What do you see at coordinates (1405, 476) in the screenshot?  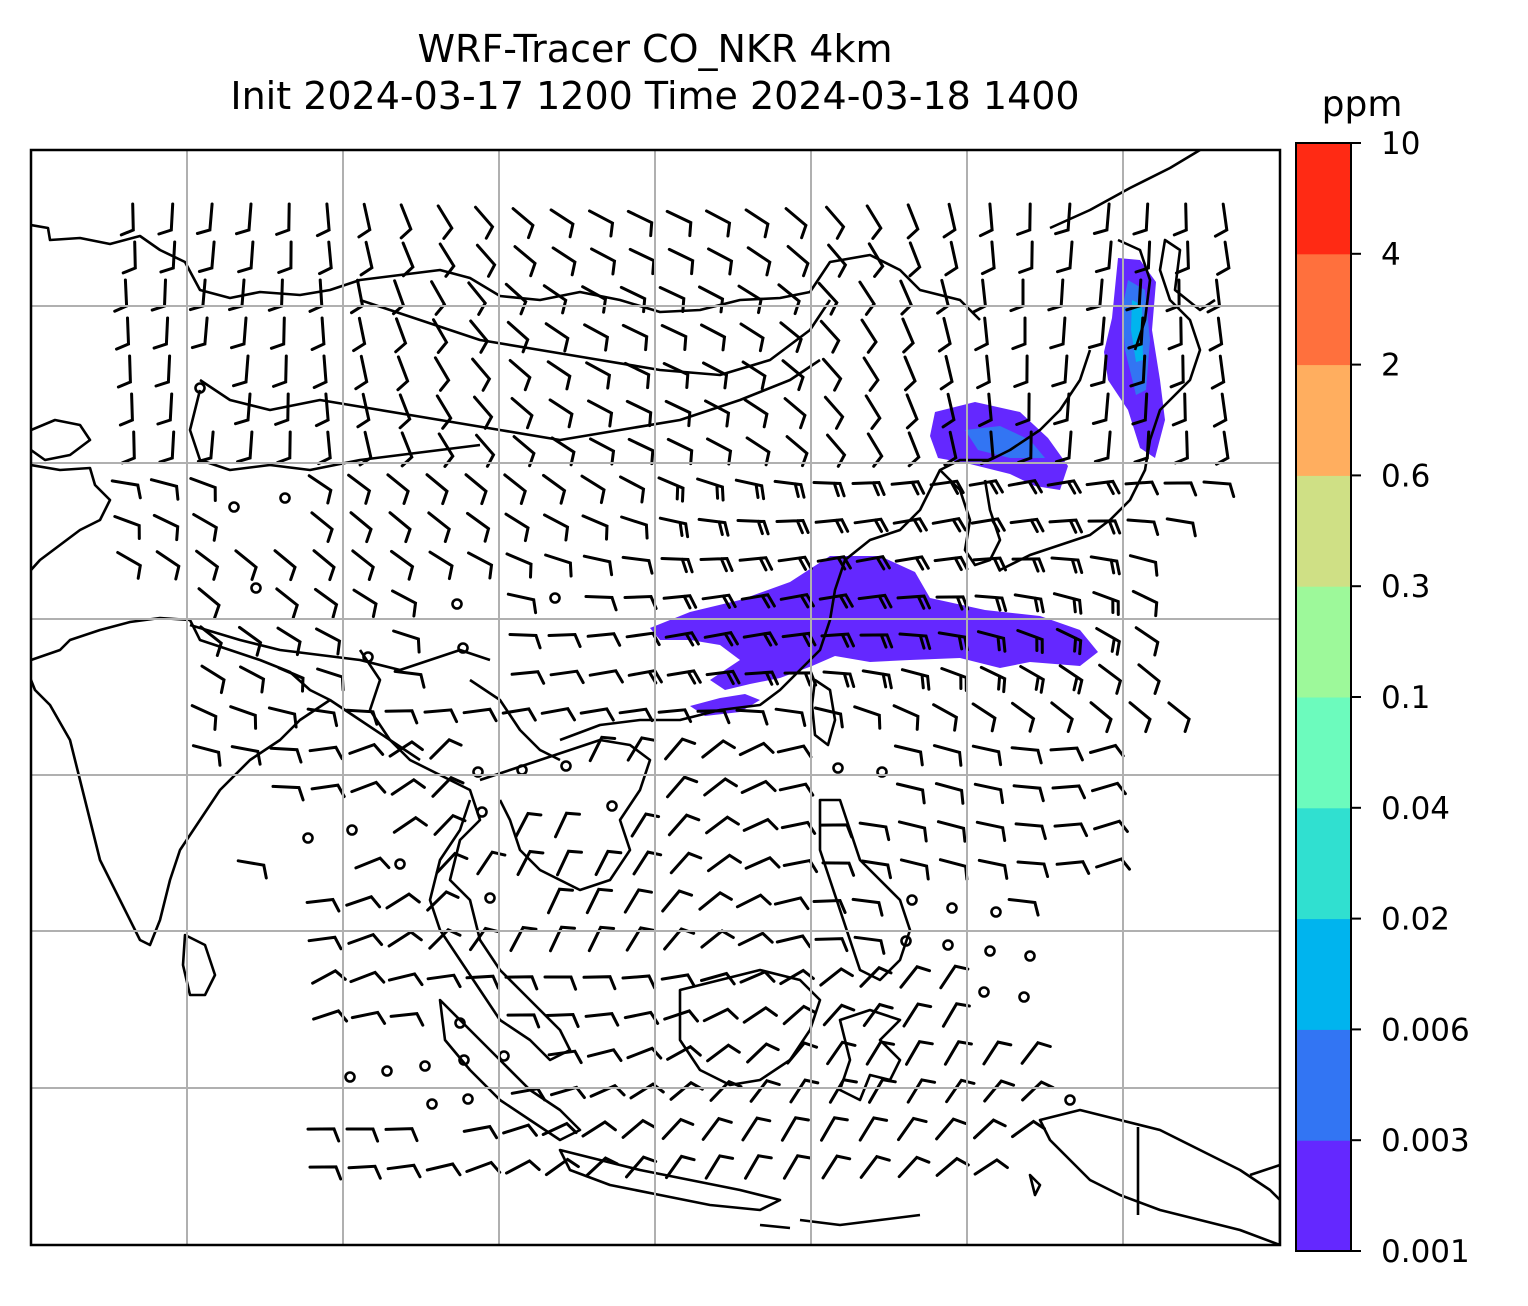 I see `colorbar-tick-label: 0.6` at bounding box center [1405, 476].